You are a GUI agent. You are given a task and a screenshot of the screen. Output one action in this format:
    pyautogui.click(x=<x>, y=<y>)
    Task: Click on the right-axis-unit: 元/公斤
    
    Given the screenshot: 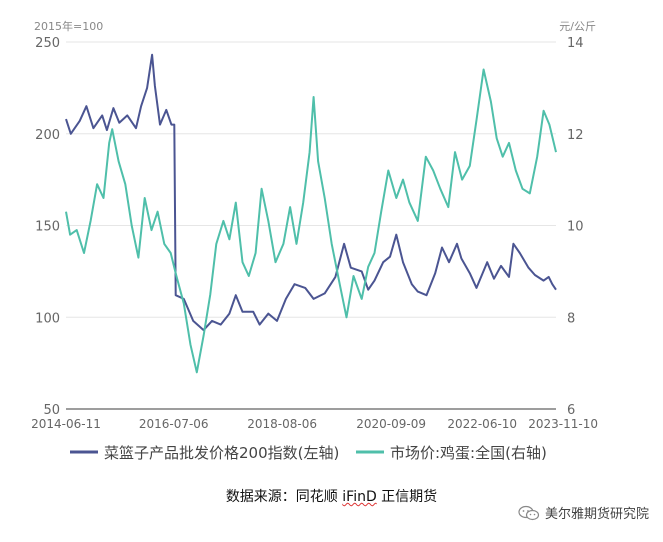 What is the action you would take?
    pyautogui.click(x=577, y=26)
    